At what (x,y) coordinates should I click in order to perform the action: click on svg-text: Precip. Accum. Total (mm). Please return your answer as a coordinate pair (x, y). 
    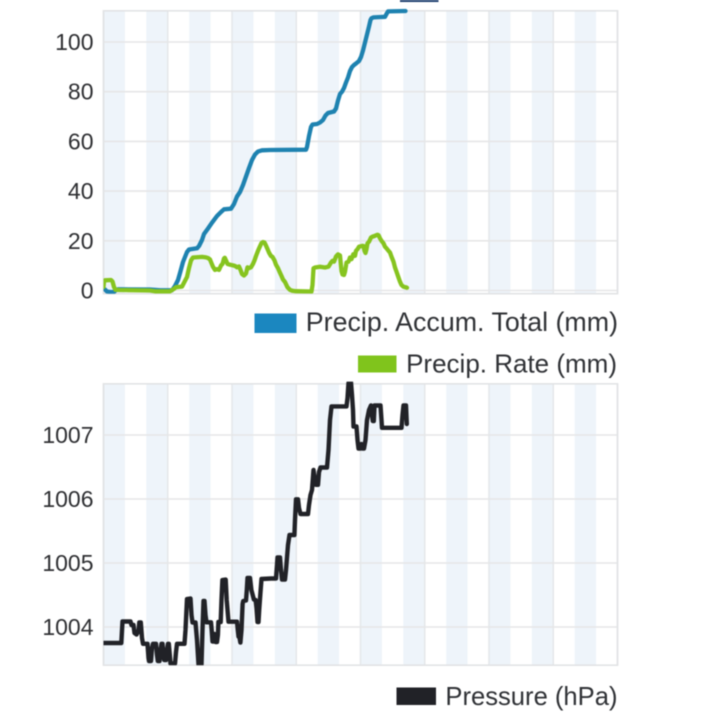
    Looking at the image, I should click on (462, 322).